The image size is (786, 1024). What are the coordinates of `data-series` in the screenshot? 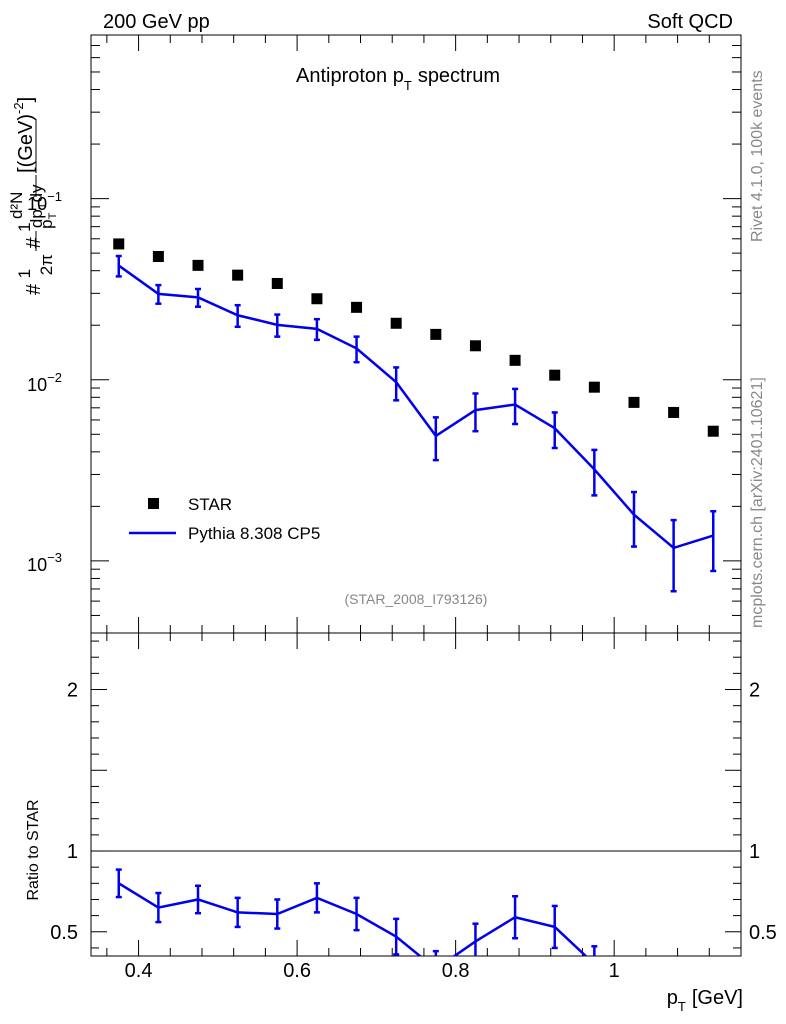 It's located at (416, 337).